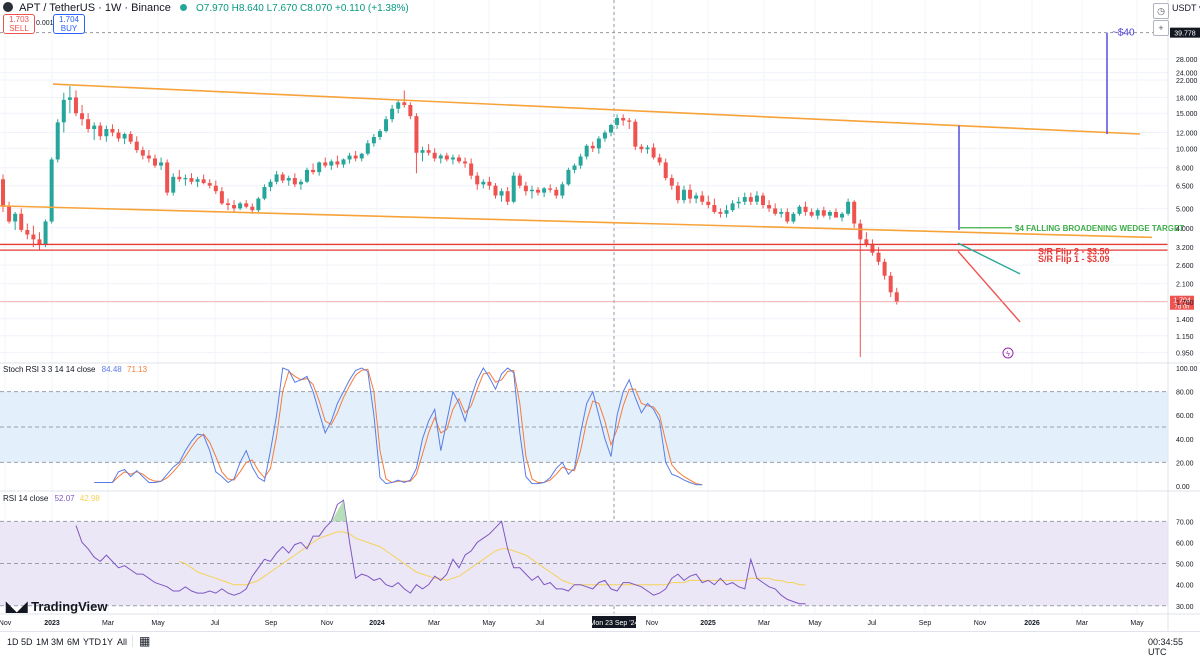 The width and height of the screenshot is (1200, 657). I want to click on price-tick-label: 22.000, so click(1187, 81).